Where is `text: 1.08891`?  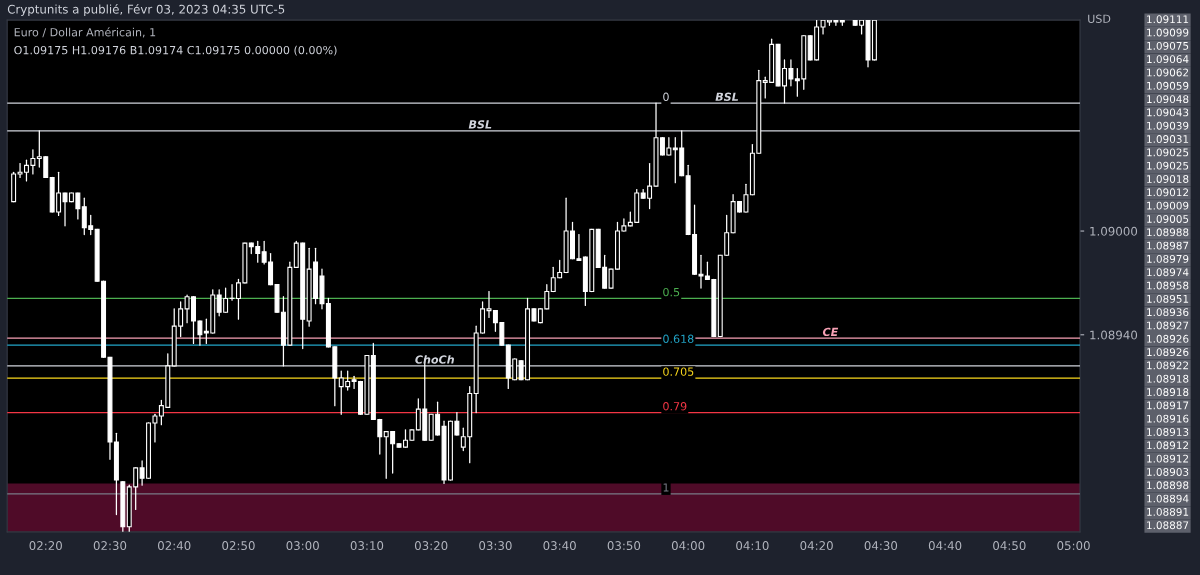 text: 1.08891 is located at coordinates (1168, 511).